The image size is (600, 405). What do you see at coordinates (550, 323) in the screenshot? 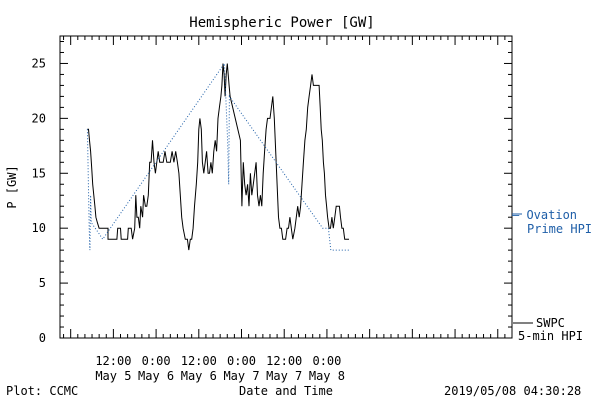
I see `legend-swpc-line1: SWPC` at bounding box center [550, 323].